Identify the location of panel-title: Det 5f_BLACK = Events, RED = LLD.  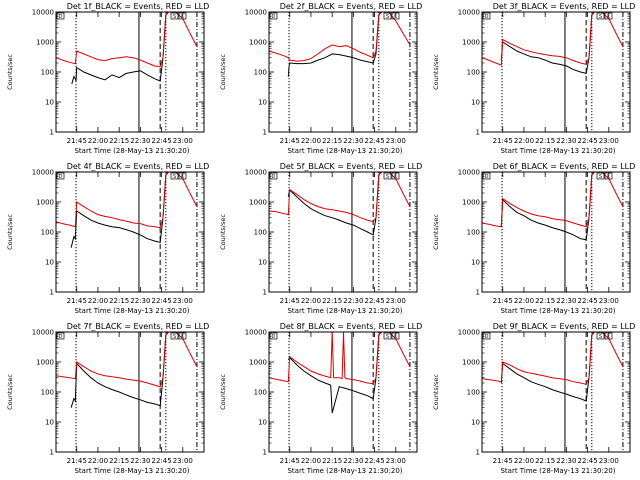
(351, 166).